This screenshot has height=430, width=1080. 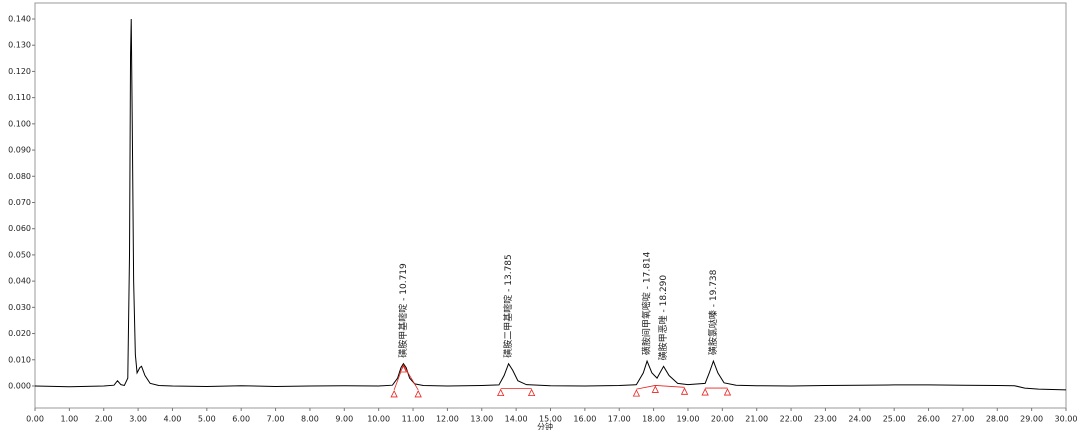 What do you see at coordinates (413, 419) in the screenshot?
I see `x-tick-label: 11.00` at bounding box center [413, 419].